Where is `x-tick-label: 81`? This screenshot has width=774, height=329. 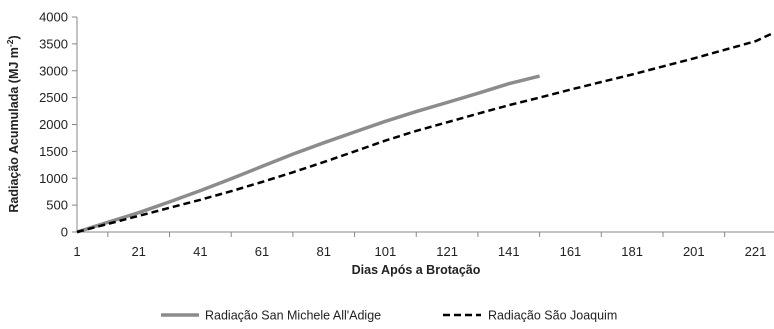
x-tick-label: 81 is located at coordinates (323, 251).